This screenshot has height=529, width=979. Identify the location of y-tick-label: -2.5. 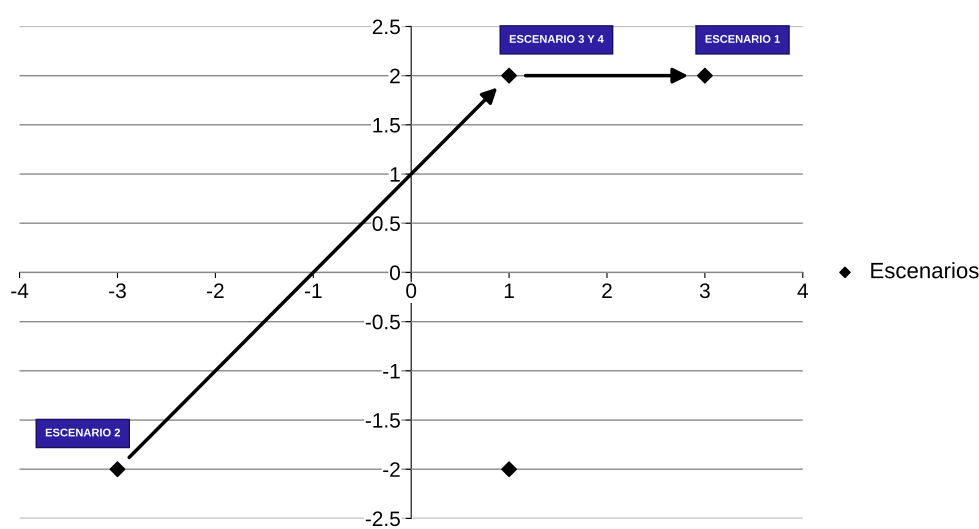
(383, 518).